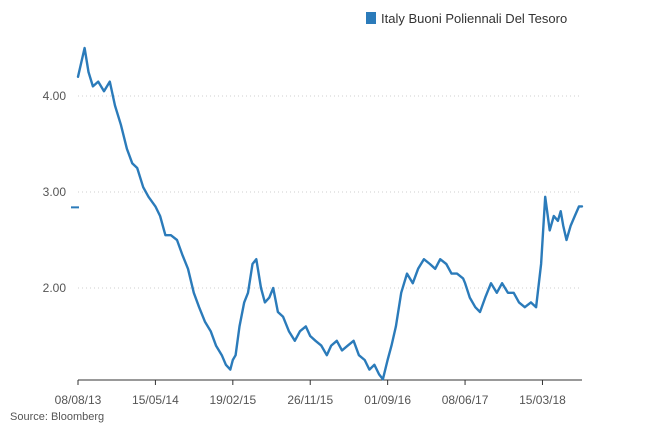 The height and width of the screenshot is (443, 645). What do you see at coordinates (371, 18) in the screenshot?
I see `legend-swatch` at bounding box center [371, 18].